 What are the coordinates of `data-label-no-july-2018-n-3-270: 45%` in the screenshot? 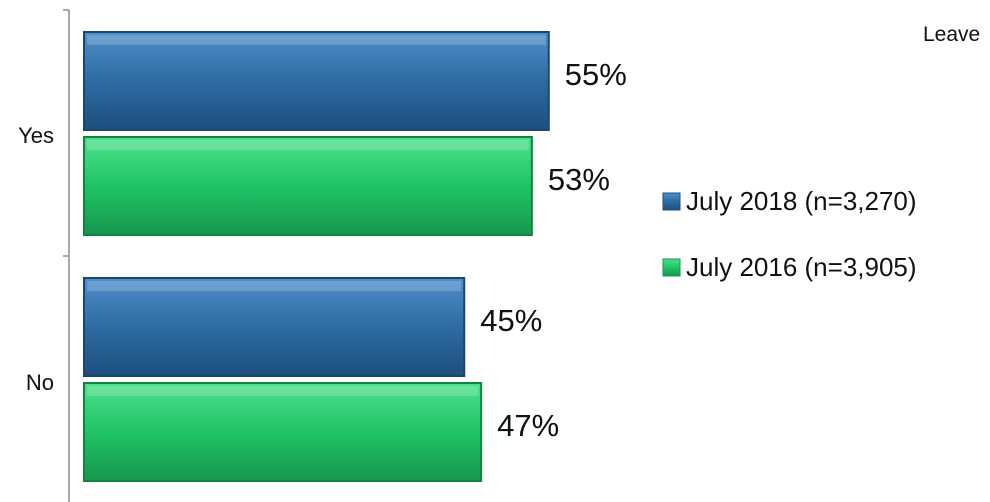 It's located at (511, 320).